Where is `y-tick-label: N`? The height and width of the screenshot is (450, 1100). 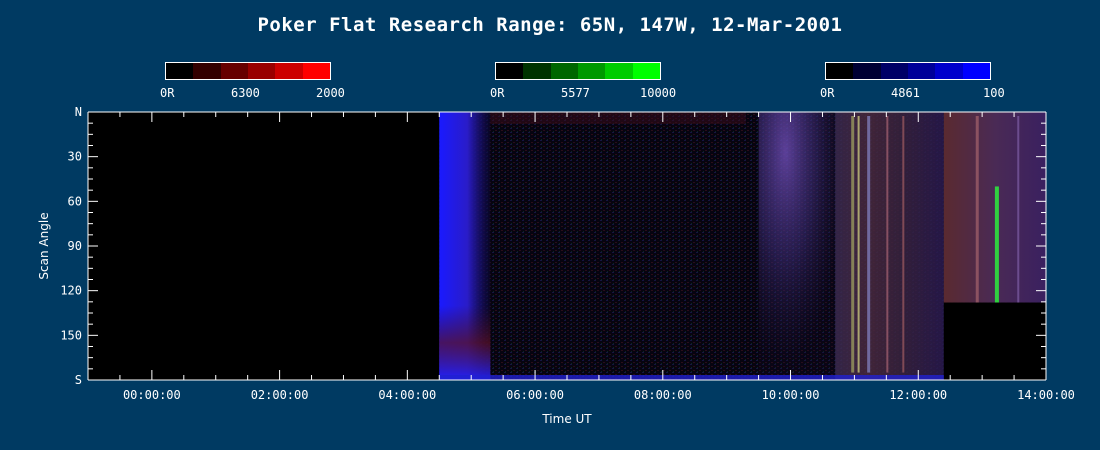
y-tick-label: N is located at coordinates (78, 112).